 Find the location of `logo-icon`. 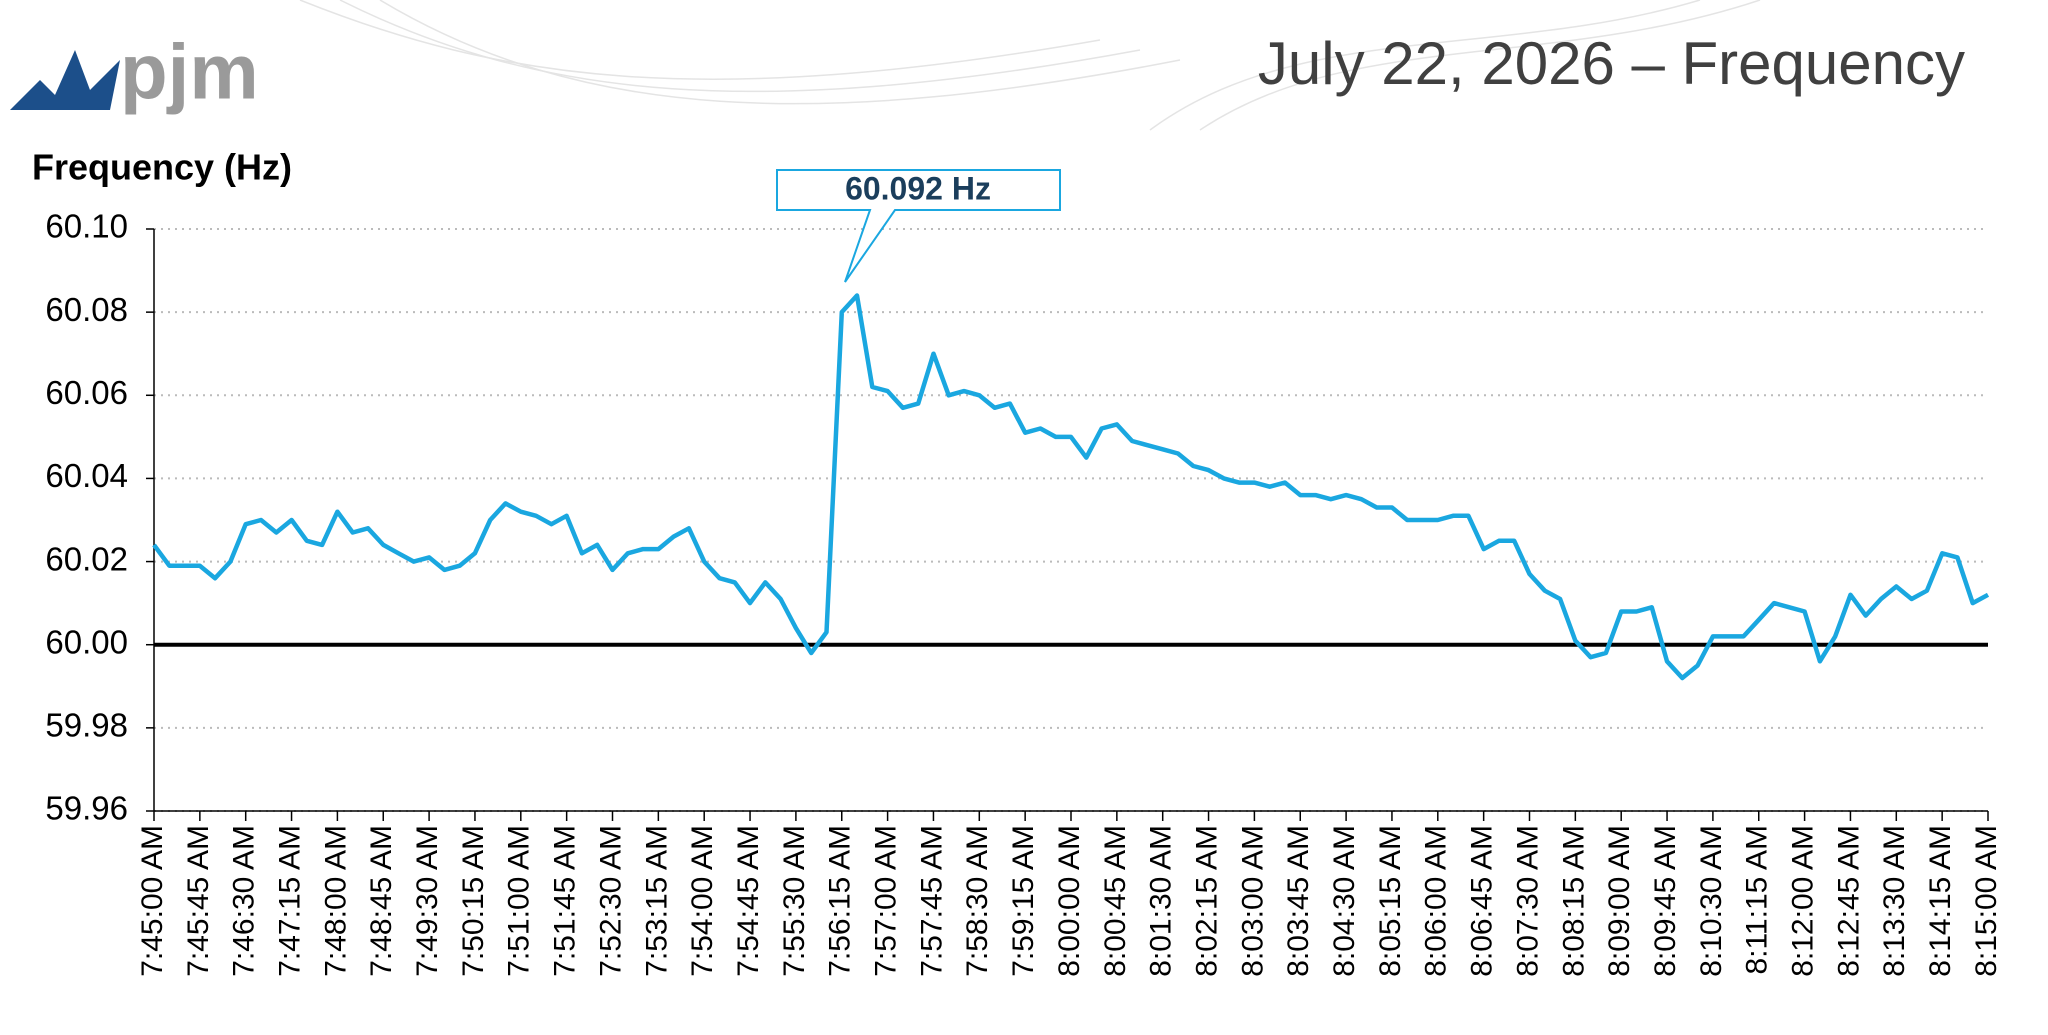

logo-icon is located at coordinates (65, 80).